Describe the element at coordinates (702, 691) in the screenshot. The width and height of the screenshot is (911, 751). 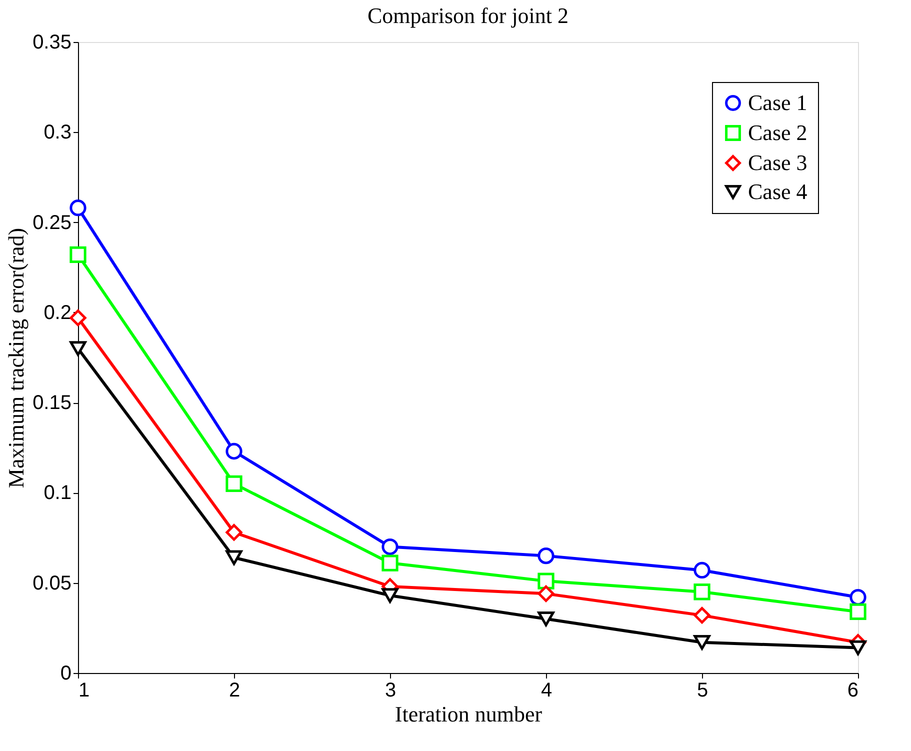
I see `x-tick-label: 5` at that location.